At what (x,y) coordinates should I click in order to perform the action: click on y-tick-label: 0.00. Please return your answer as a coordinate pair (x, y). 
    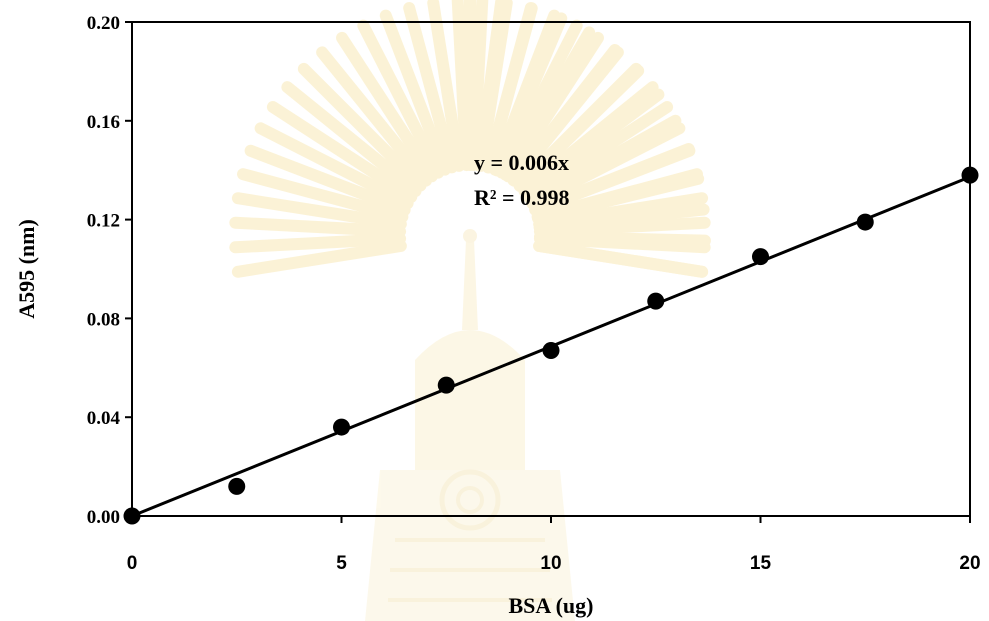
    Looking at the image, I should click on (103, 517).